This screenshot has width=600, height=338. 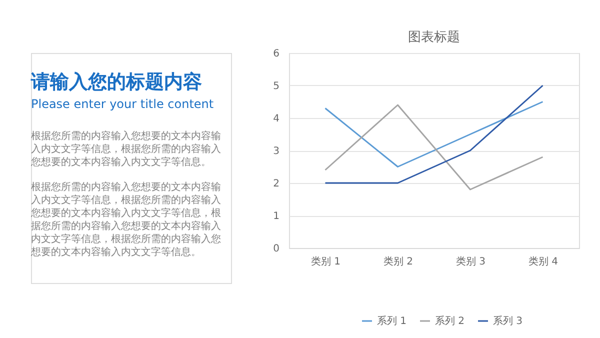 I want to click on y-tick-label: 5, so click(x=276, y=86).